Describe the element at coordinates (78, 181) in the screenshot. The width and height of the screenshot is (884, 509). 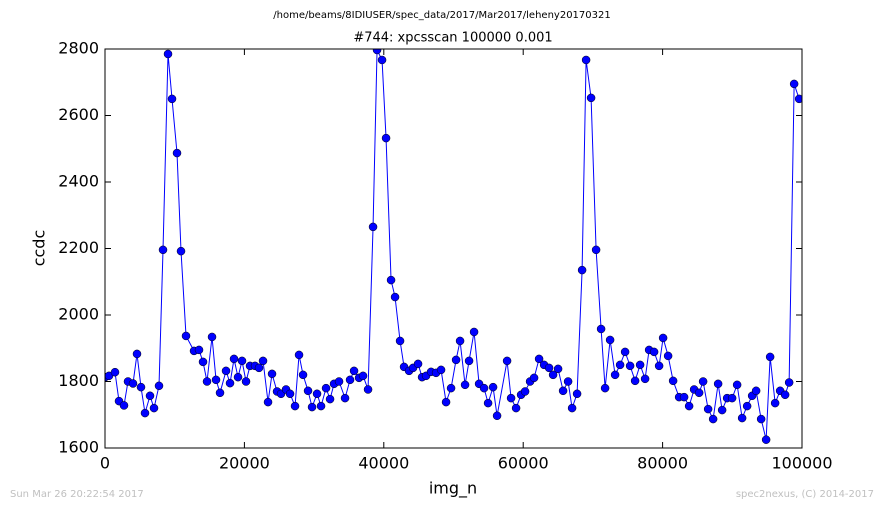
I see `y-tick-label: 2400` at that location.